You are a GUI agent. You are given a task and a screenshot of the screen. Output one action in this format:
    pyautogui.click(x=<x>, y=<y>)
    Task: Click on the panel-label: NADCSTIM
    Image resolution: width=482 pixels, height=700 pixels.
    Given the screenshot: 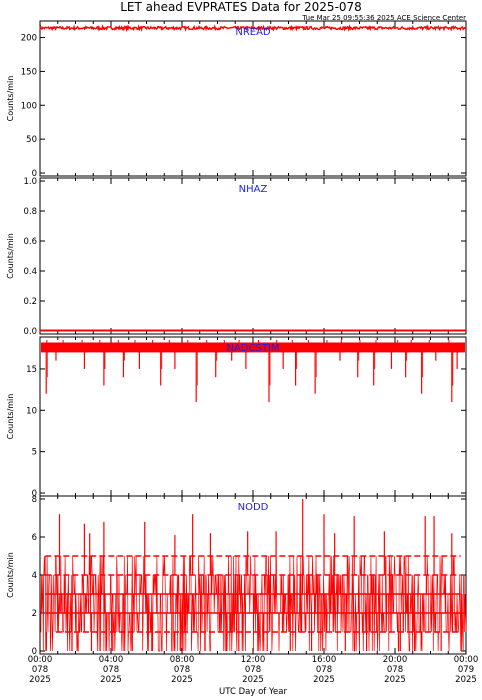 What is the action you would take?
    pyautogui.click(x=252, y=348)
    